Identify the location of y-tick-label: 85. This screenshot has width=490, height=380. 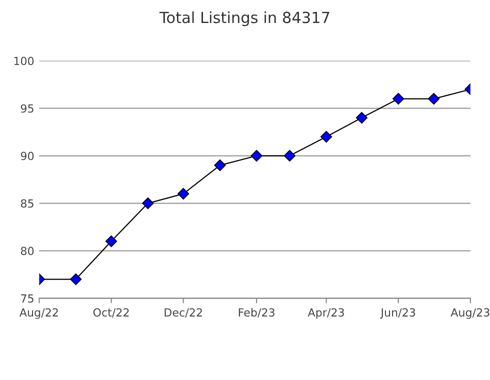
(27, 203).